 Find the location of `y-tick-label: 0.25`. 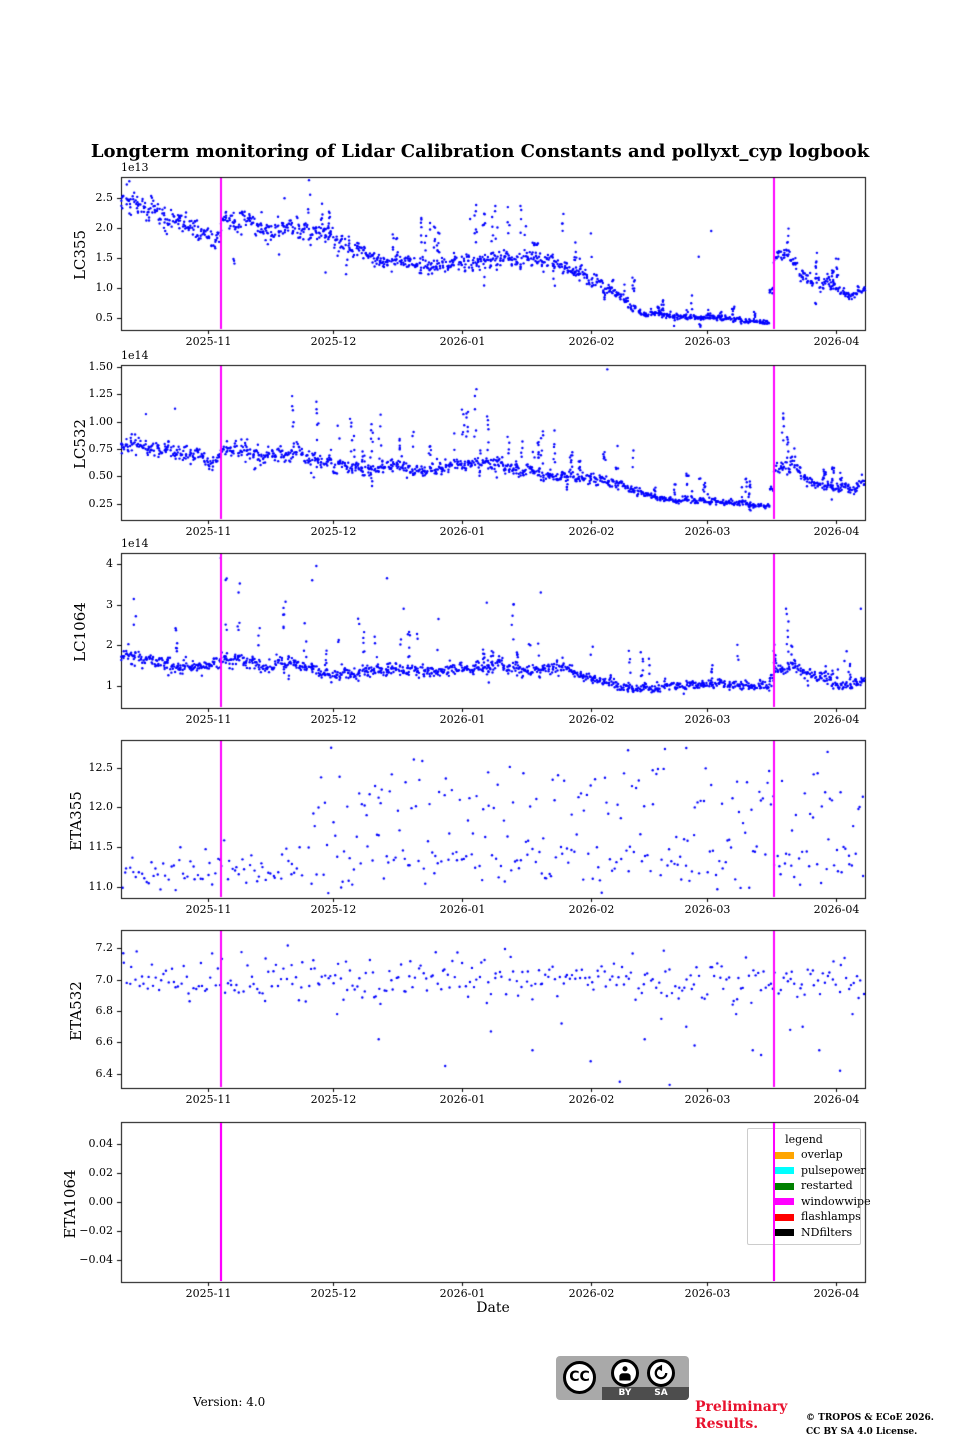

y-tick-label: 0.25 is located at coordinates (101, 503).